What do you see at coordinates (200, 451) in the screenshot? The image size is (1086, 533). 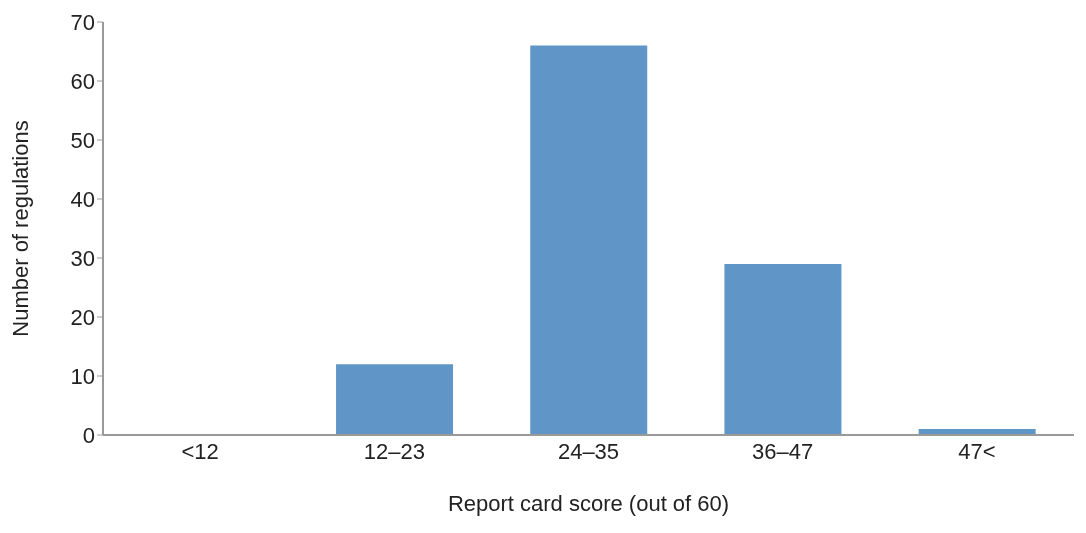 I see `x-tick-label: <12` at bounding box center [200, 451].